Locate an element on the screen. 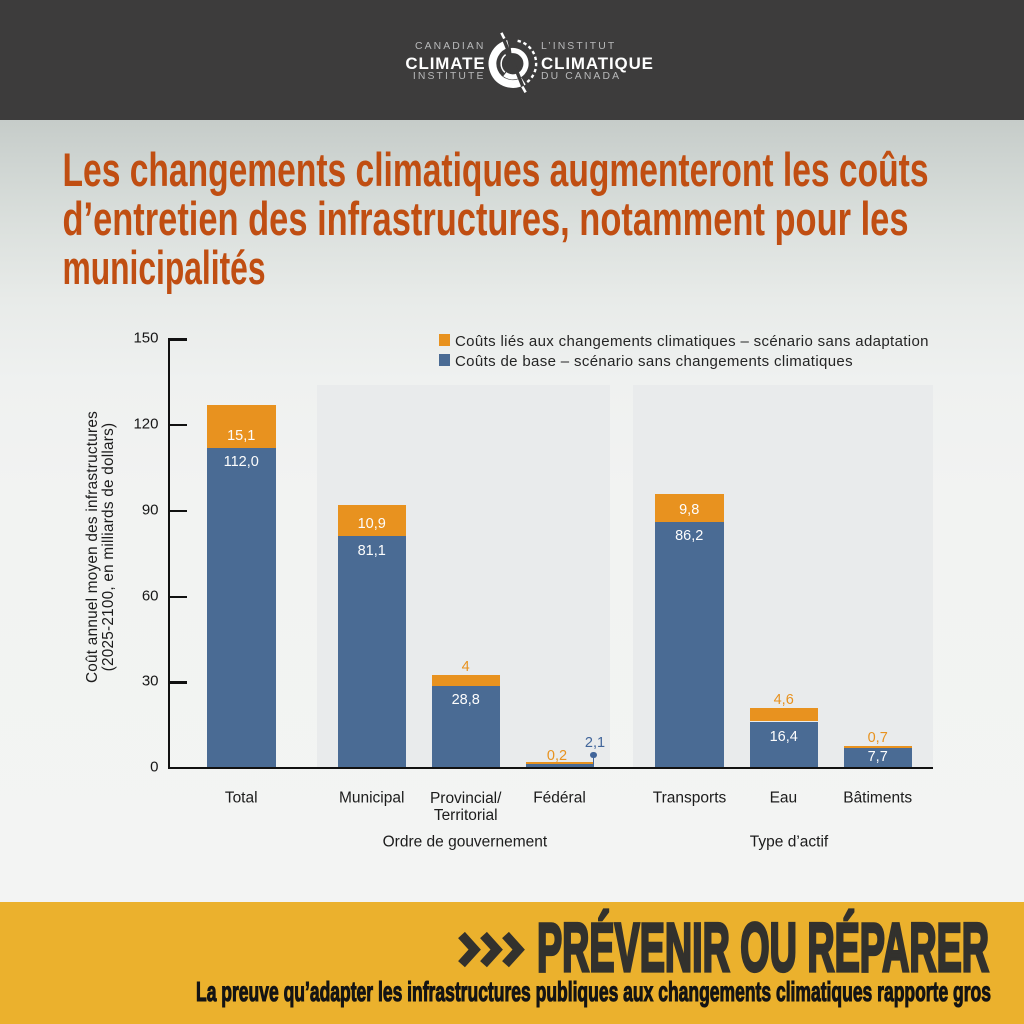 The width and height of the screenshot is (1024, 1024). svg-text: PRÉVENIR OU RÉPARER is located at coordinates (763, 947).